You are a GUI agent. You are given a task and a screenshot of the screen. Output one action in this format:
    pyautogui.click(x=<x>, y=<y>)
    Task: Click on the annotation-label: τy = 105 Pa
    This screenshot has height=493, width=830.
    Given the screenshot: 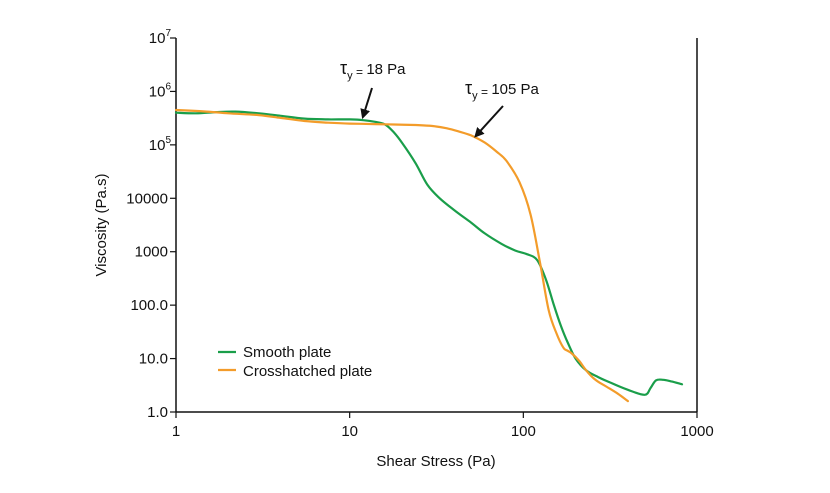 What is the action you would take?
    pyautogui.click(x=502, y=90)
    